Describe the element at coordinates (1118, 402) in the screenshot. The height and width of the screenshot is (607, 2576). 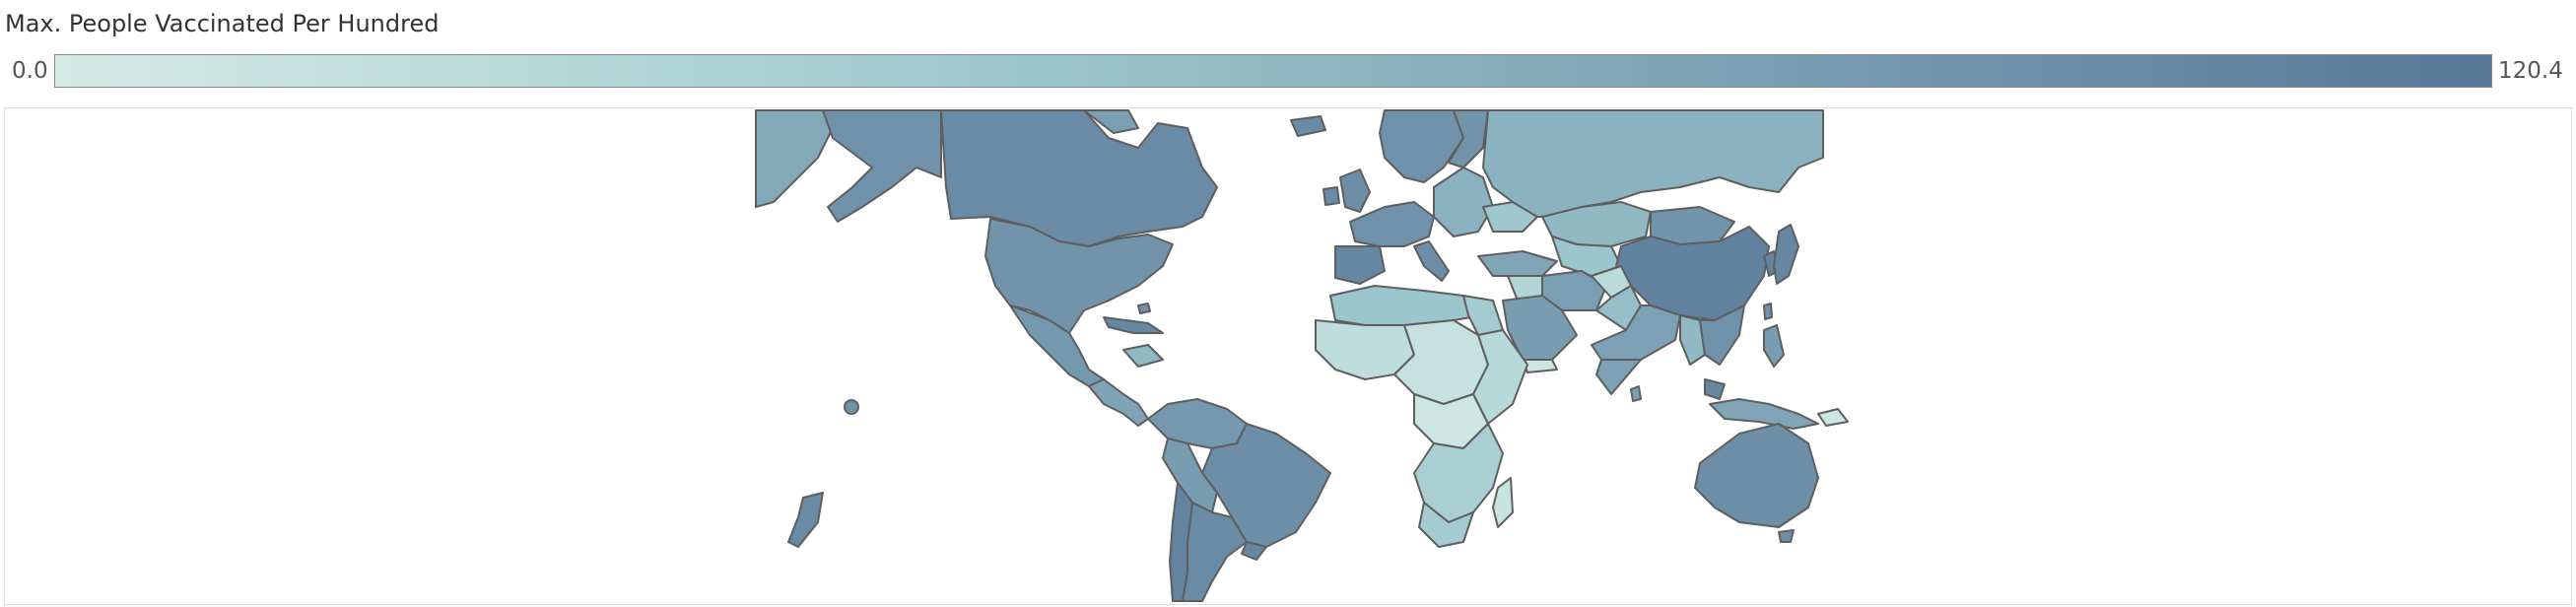
I see `region-central-america` at that location.